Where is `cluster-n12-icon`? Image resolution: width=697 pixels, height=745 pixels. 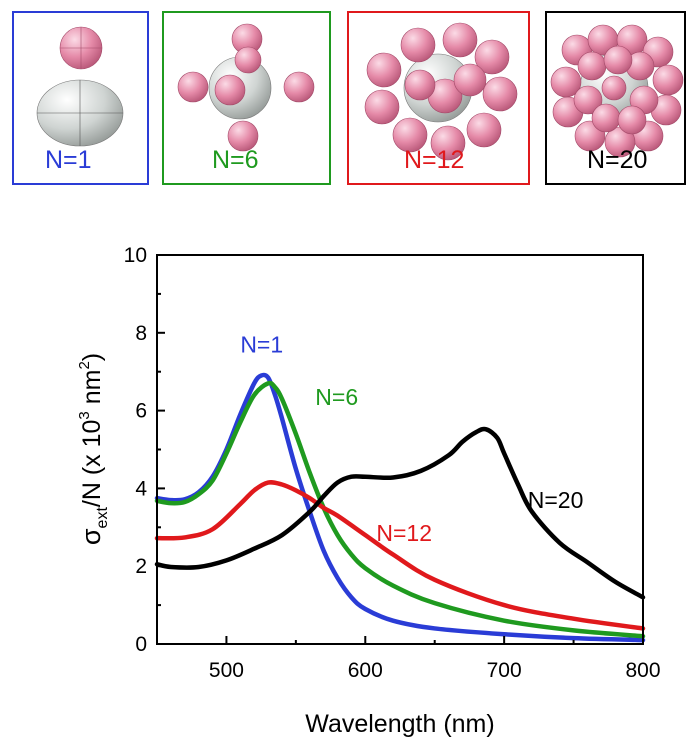
cluster-n12-icon is located at coordinates (441, 91).